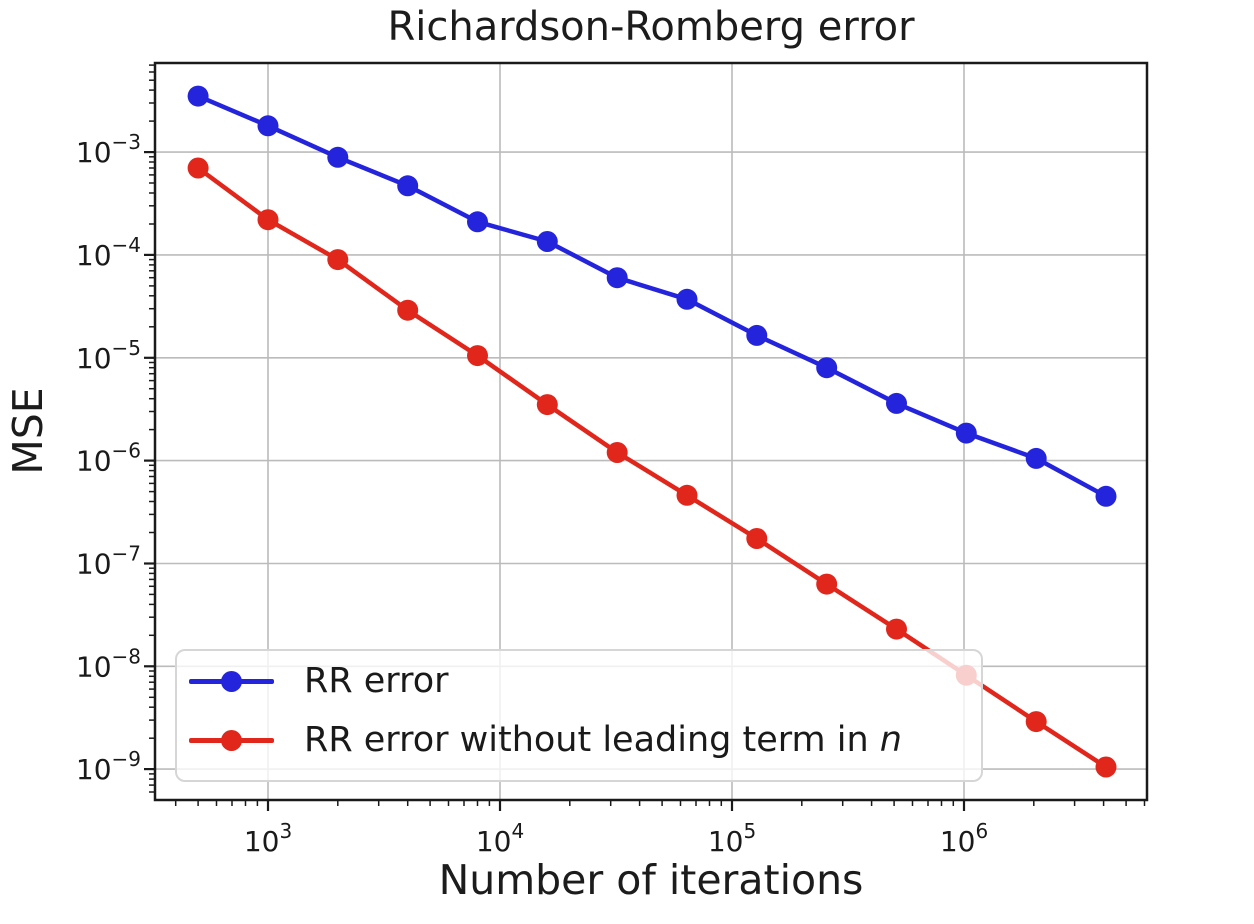 This screenshot has width=1254, height=924. Describe the element at coordinates (732, 838) in the screenshot. I see `x-tick-label: 10⁵` at that location.